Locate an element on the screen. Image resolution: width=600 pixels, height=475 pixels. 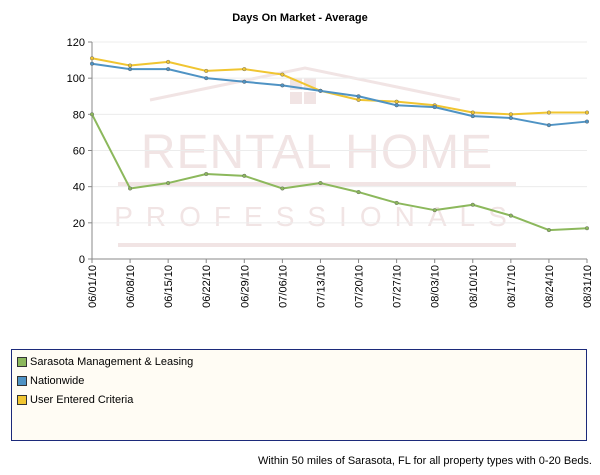
x-tick-label: 08/31/10 is located at coordinates (588, 286).